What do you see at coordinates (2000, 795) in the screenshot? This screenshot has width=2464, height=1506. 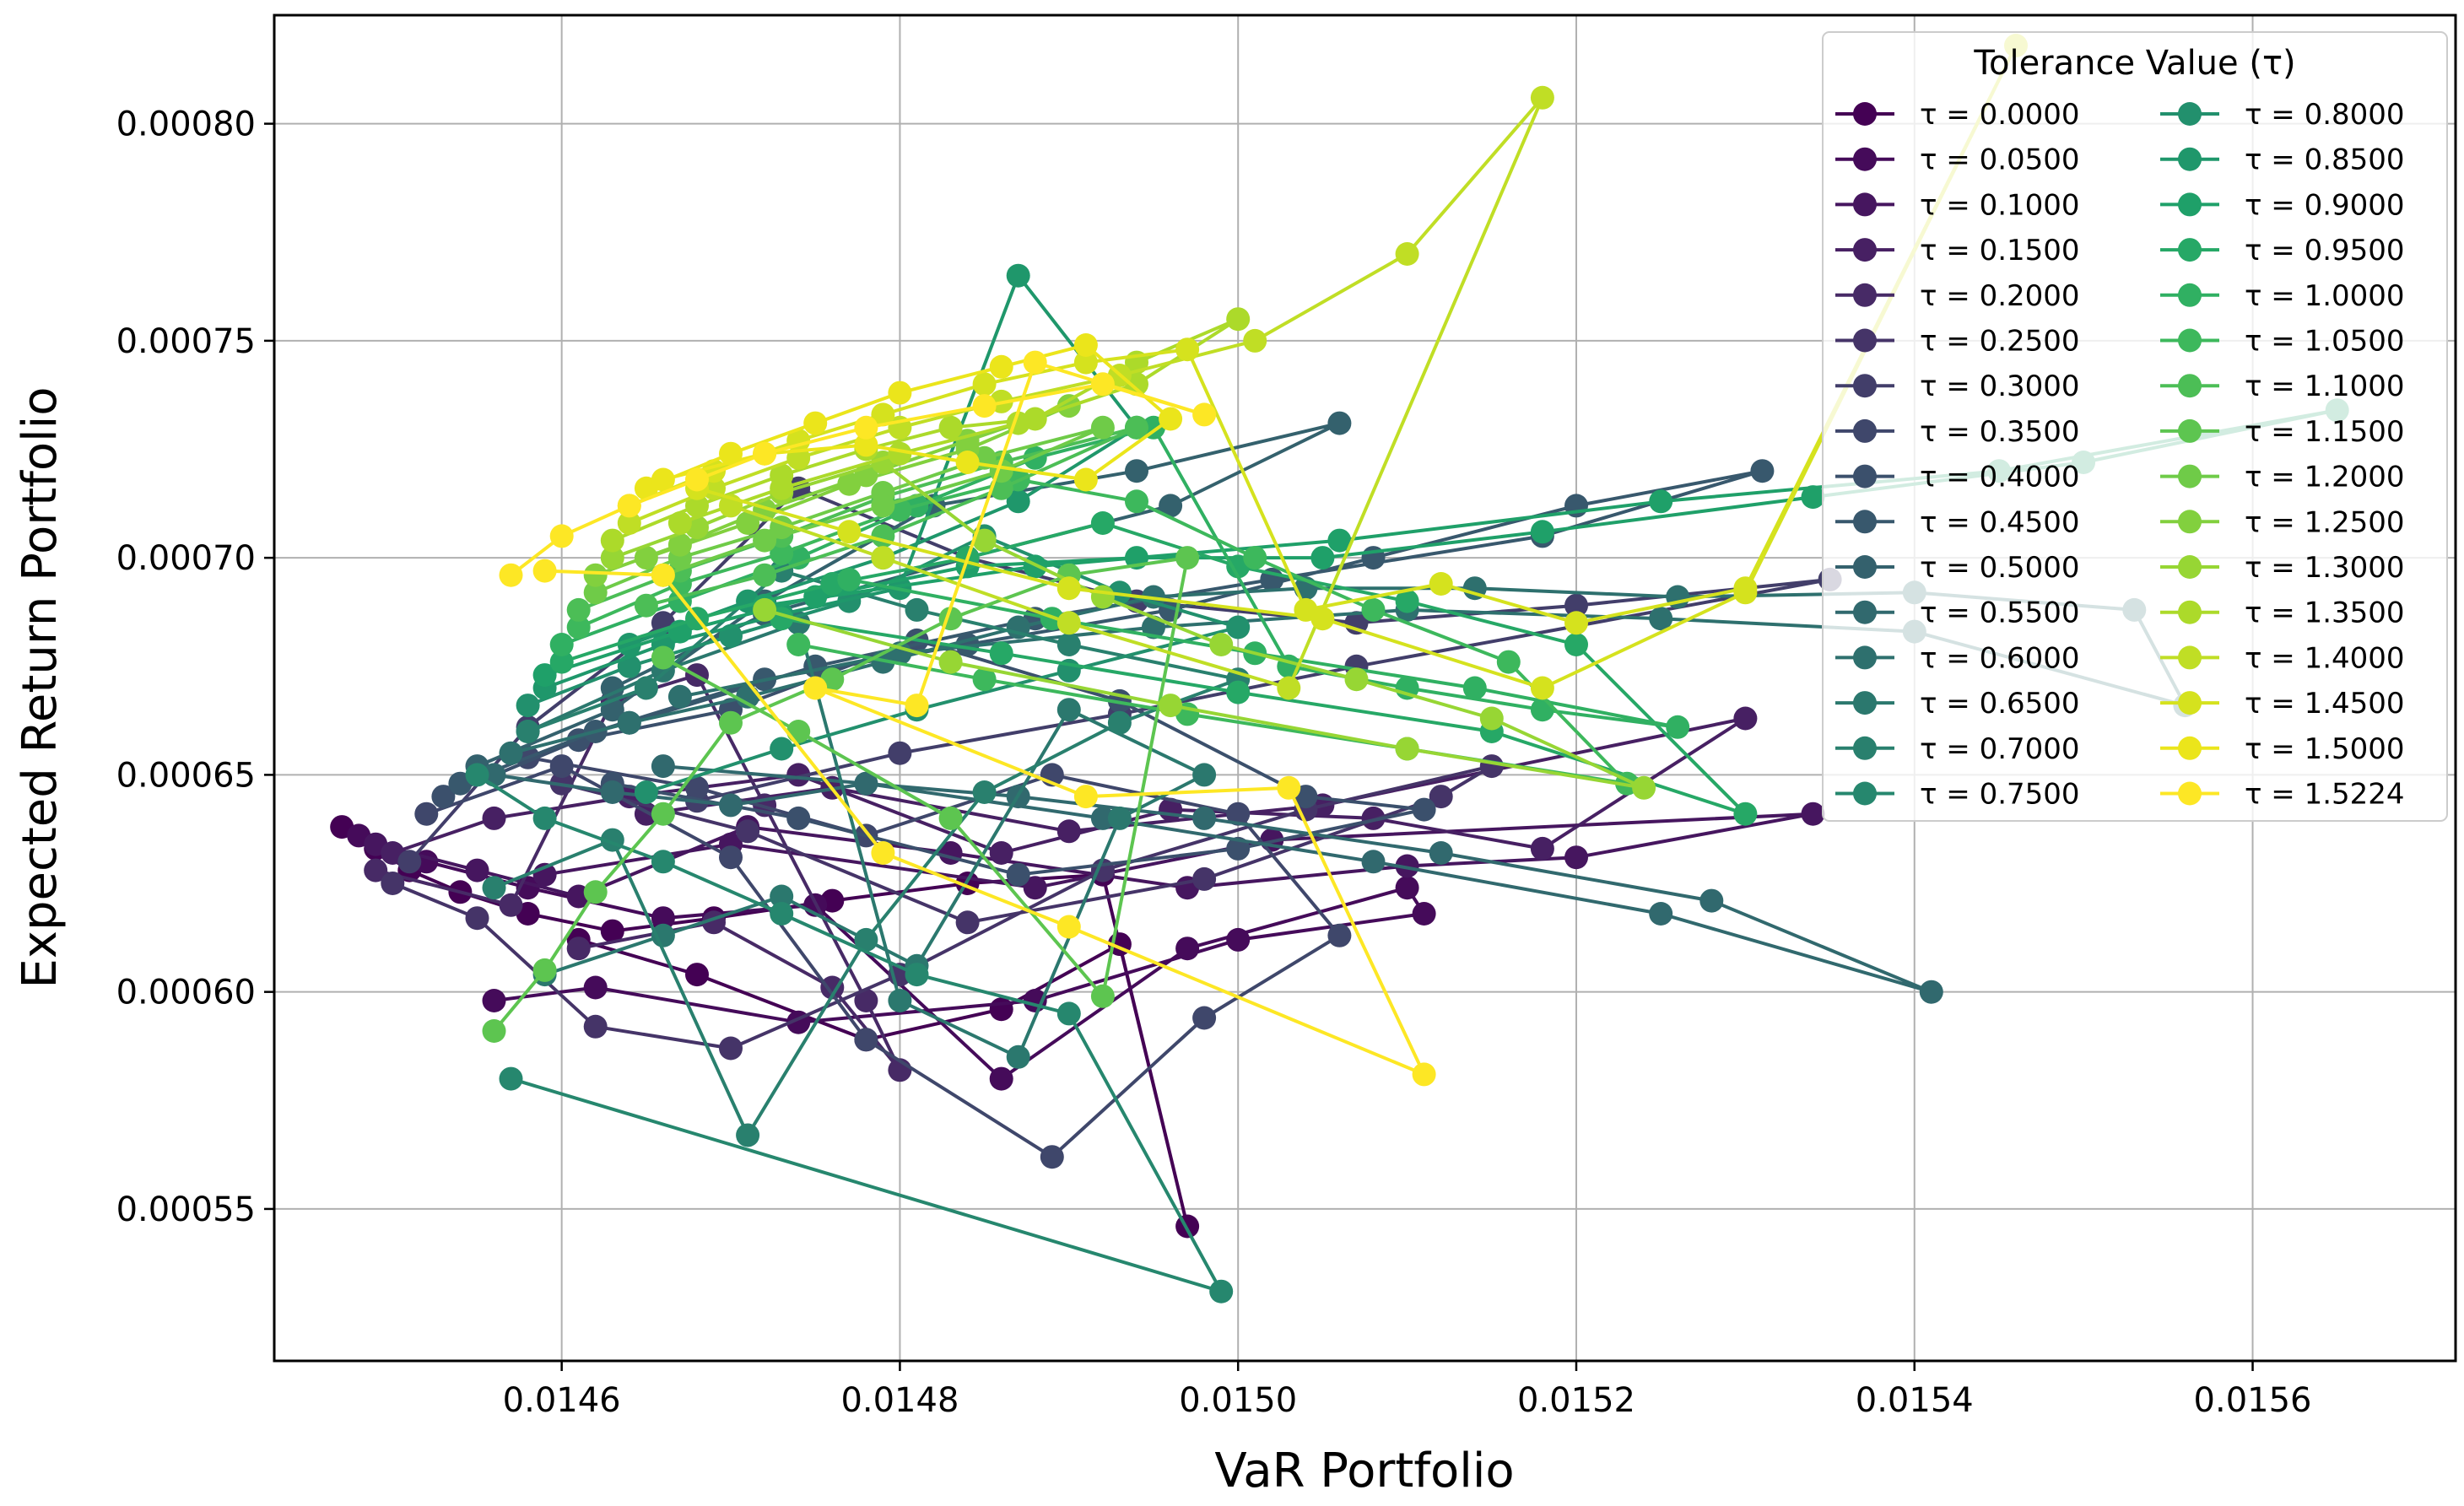 I see `legend-label: τ = 0.7500` at bounding box center [2000, 795].